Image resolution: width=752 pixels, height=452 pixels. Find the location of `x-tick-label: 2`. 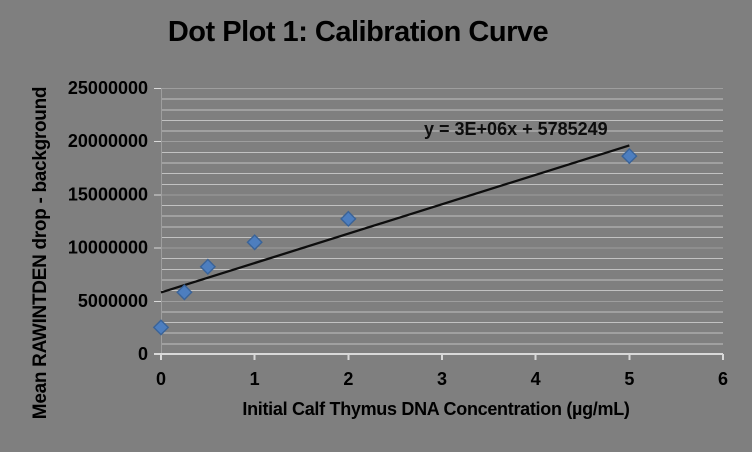

x-tick-label: 2 is located at coordinates (348, 379).